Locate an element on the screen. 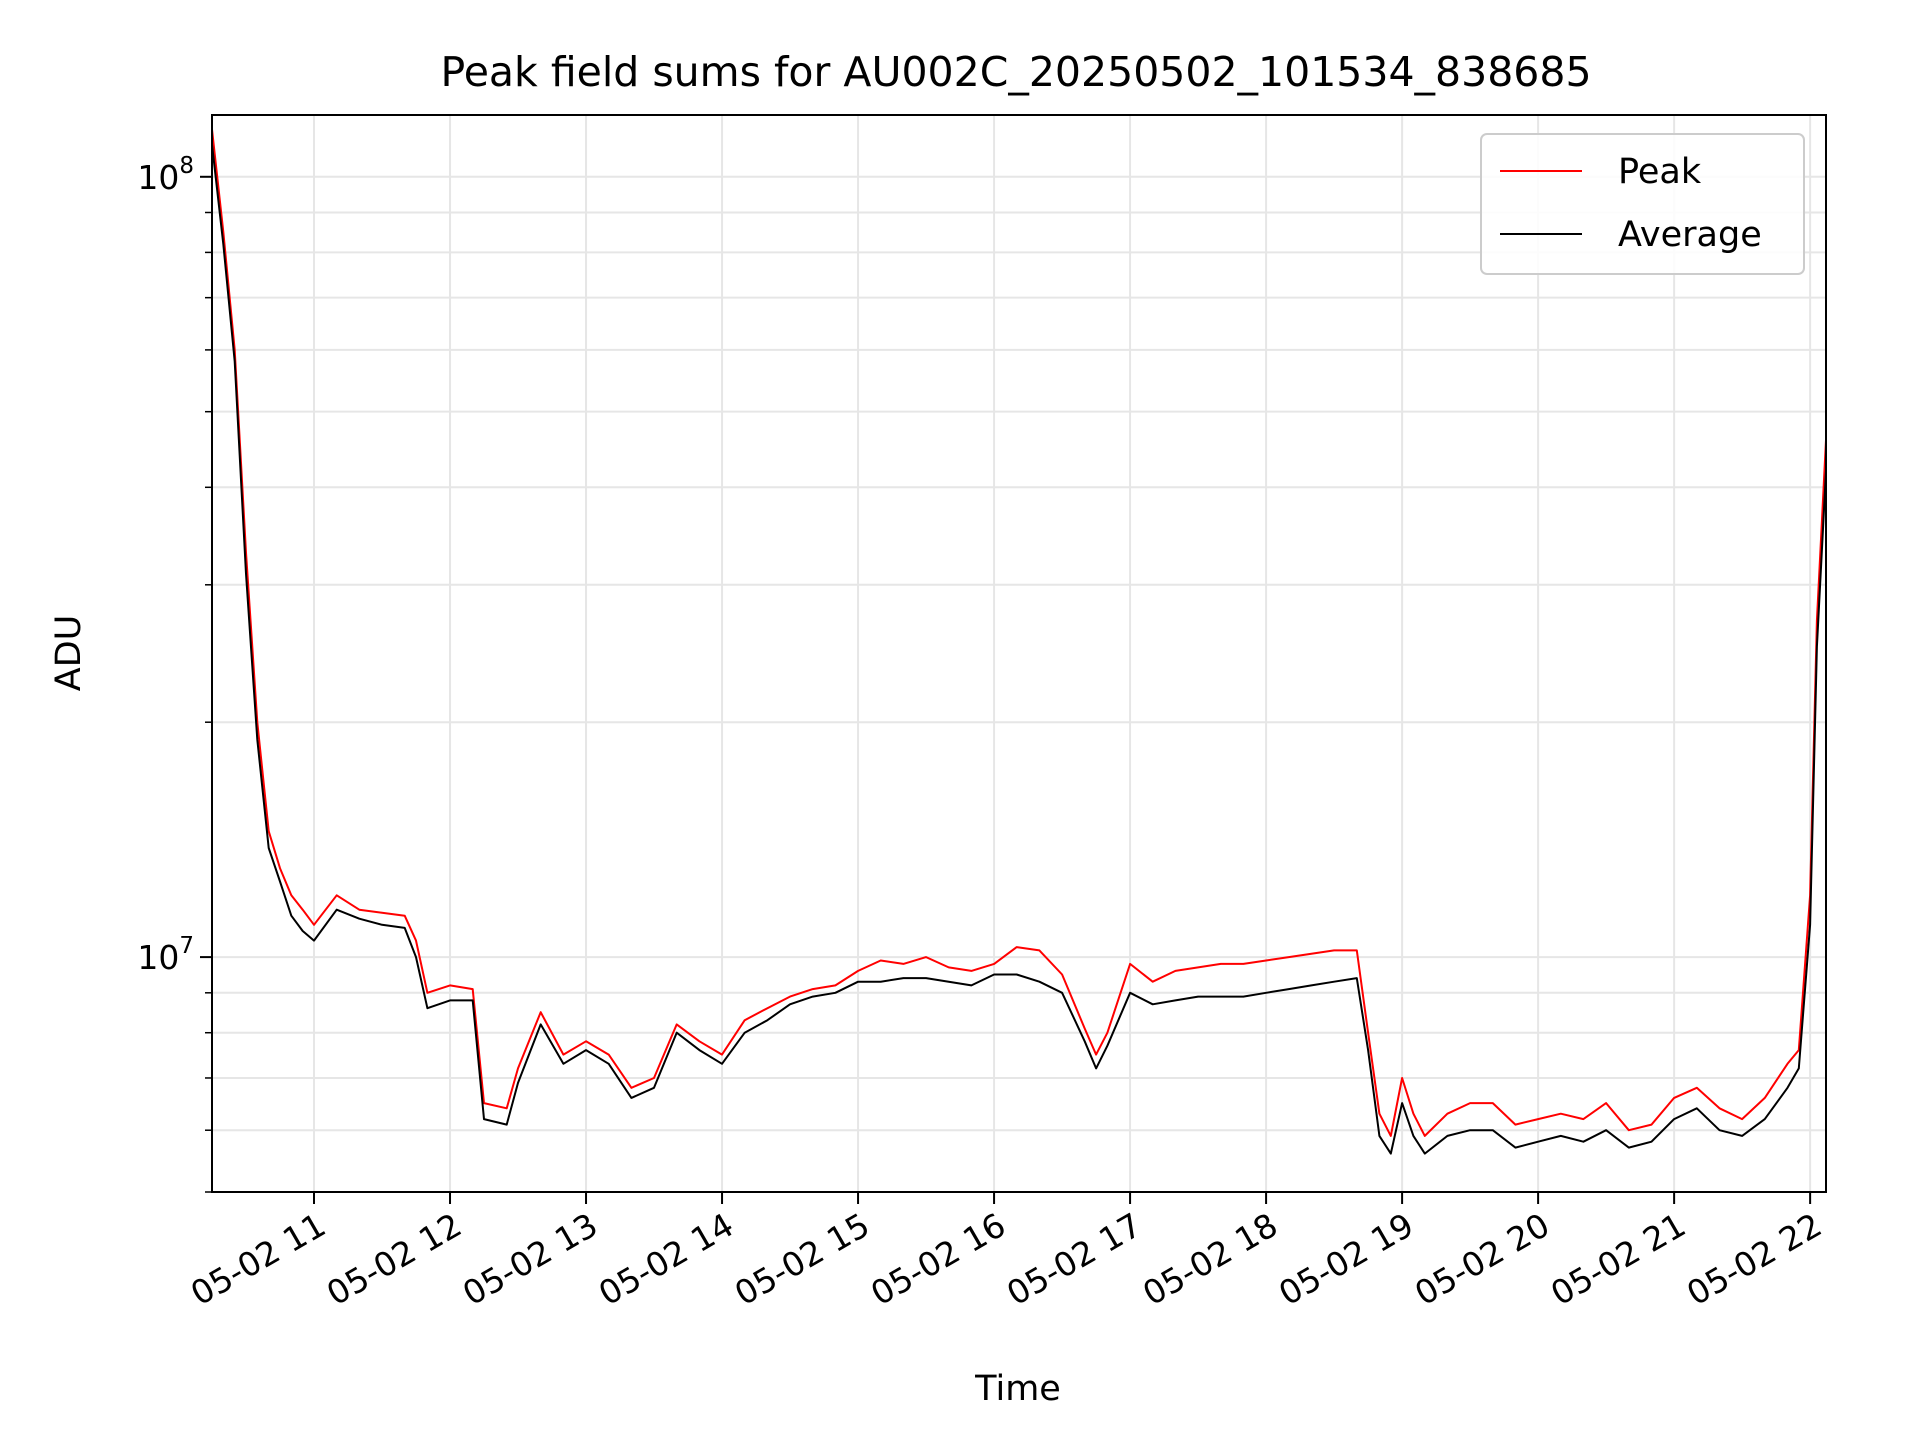 The width and height of the screenshot is (1920, 1440). y-axis-label: ADU is located at coordinates (69, 653).